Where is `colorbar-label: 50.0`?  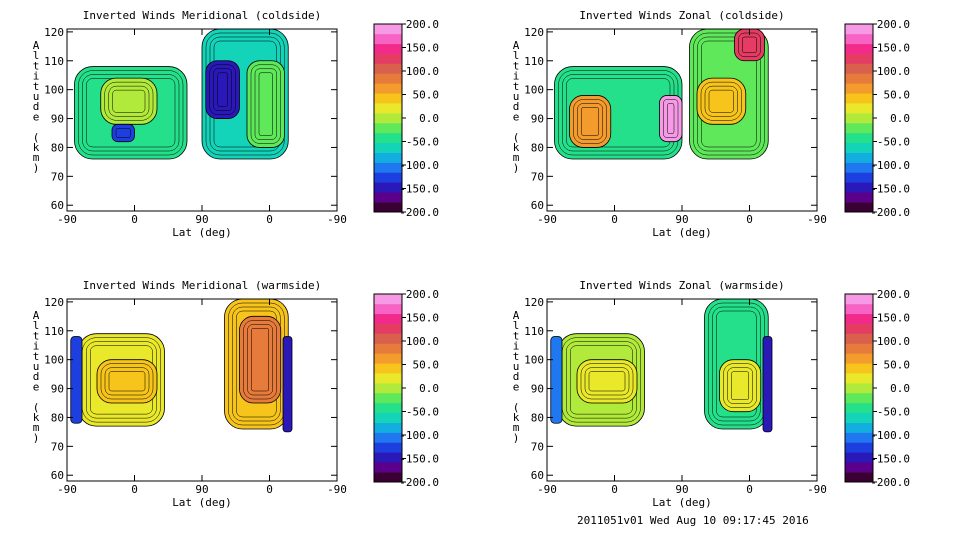
colorbar-label: 50.0 is located at coordinates (426, 365).